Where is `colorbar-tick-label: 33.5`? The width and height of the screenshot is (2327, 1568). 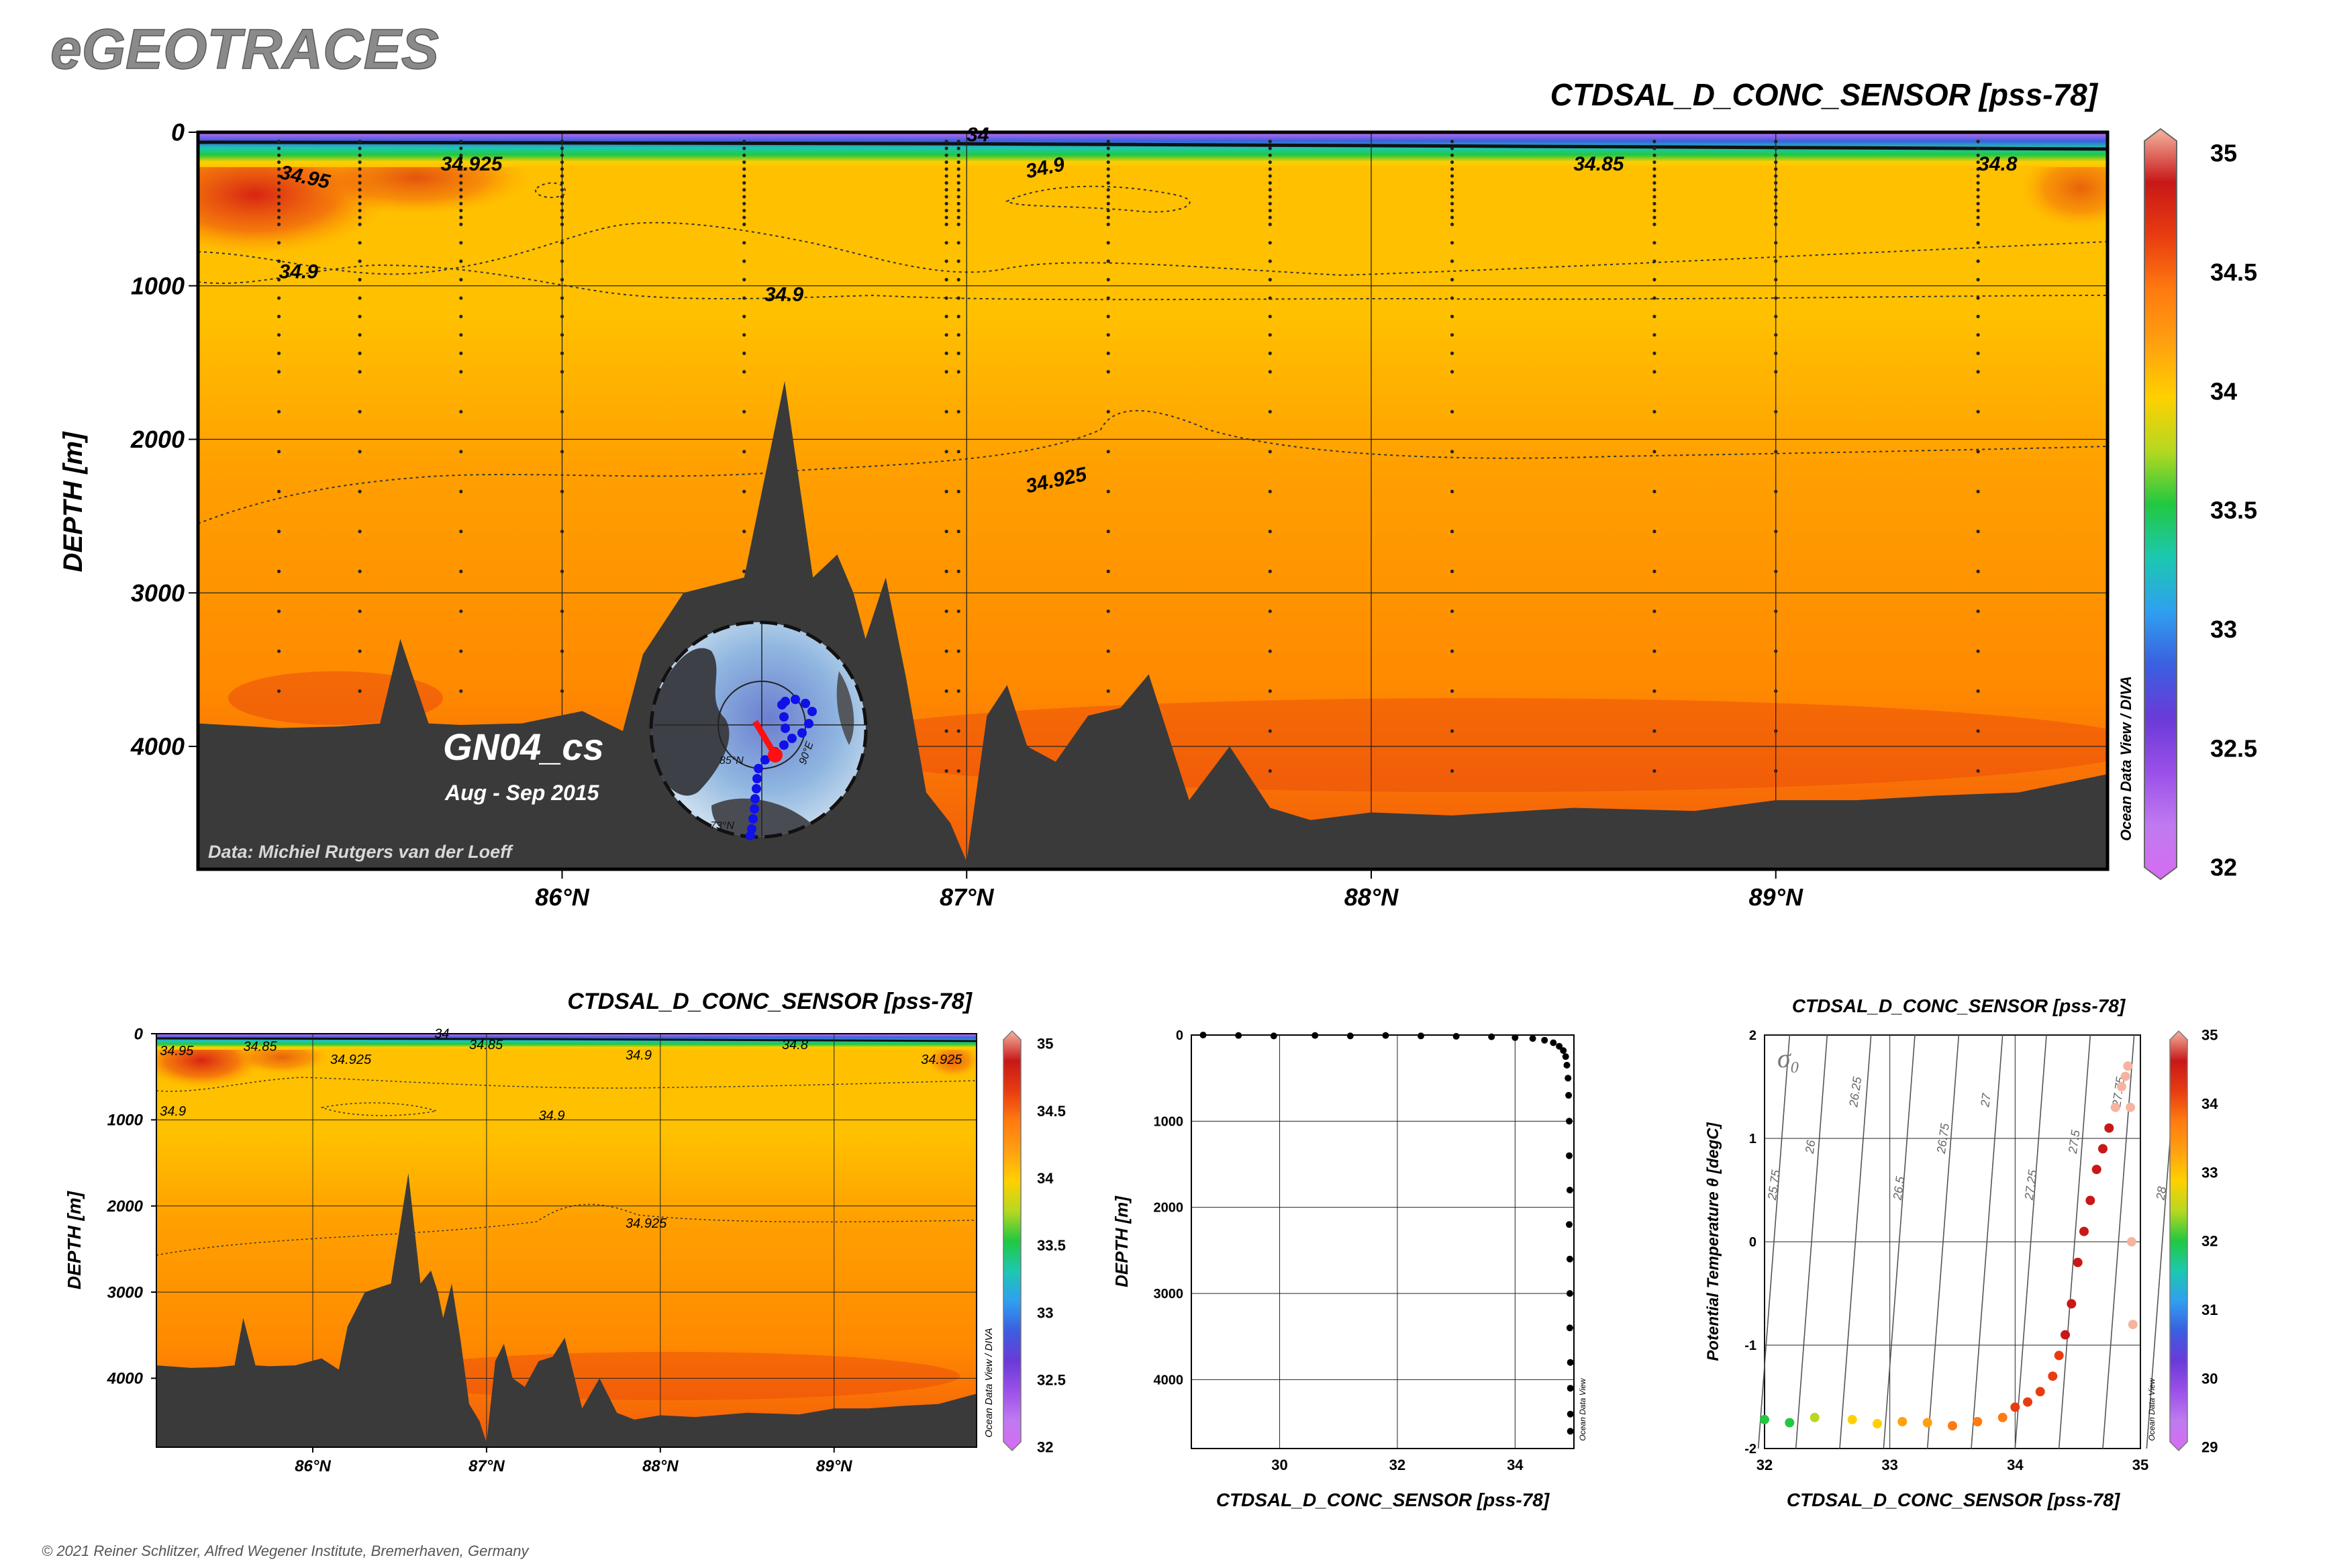
colorbar-tick-label: 33.5 is located at coordinates (2233, 511).